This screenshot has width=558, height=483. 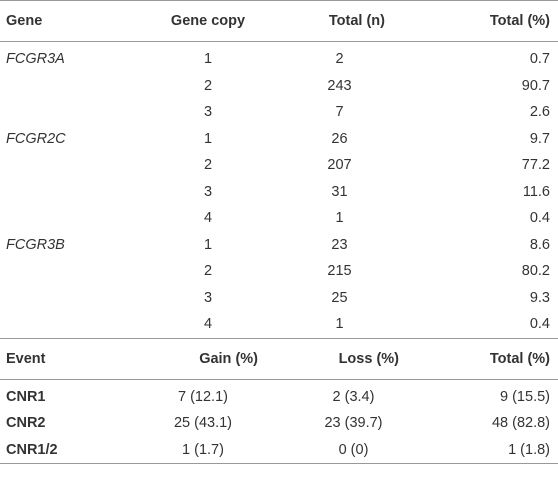 What do you see at coordinates (279, 112) in the screenshot?
I see `table-row: 3 7 2.6` at bounding box center [279, 112].